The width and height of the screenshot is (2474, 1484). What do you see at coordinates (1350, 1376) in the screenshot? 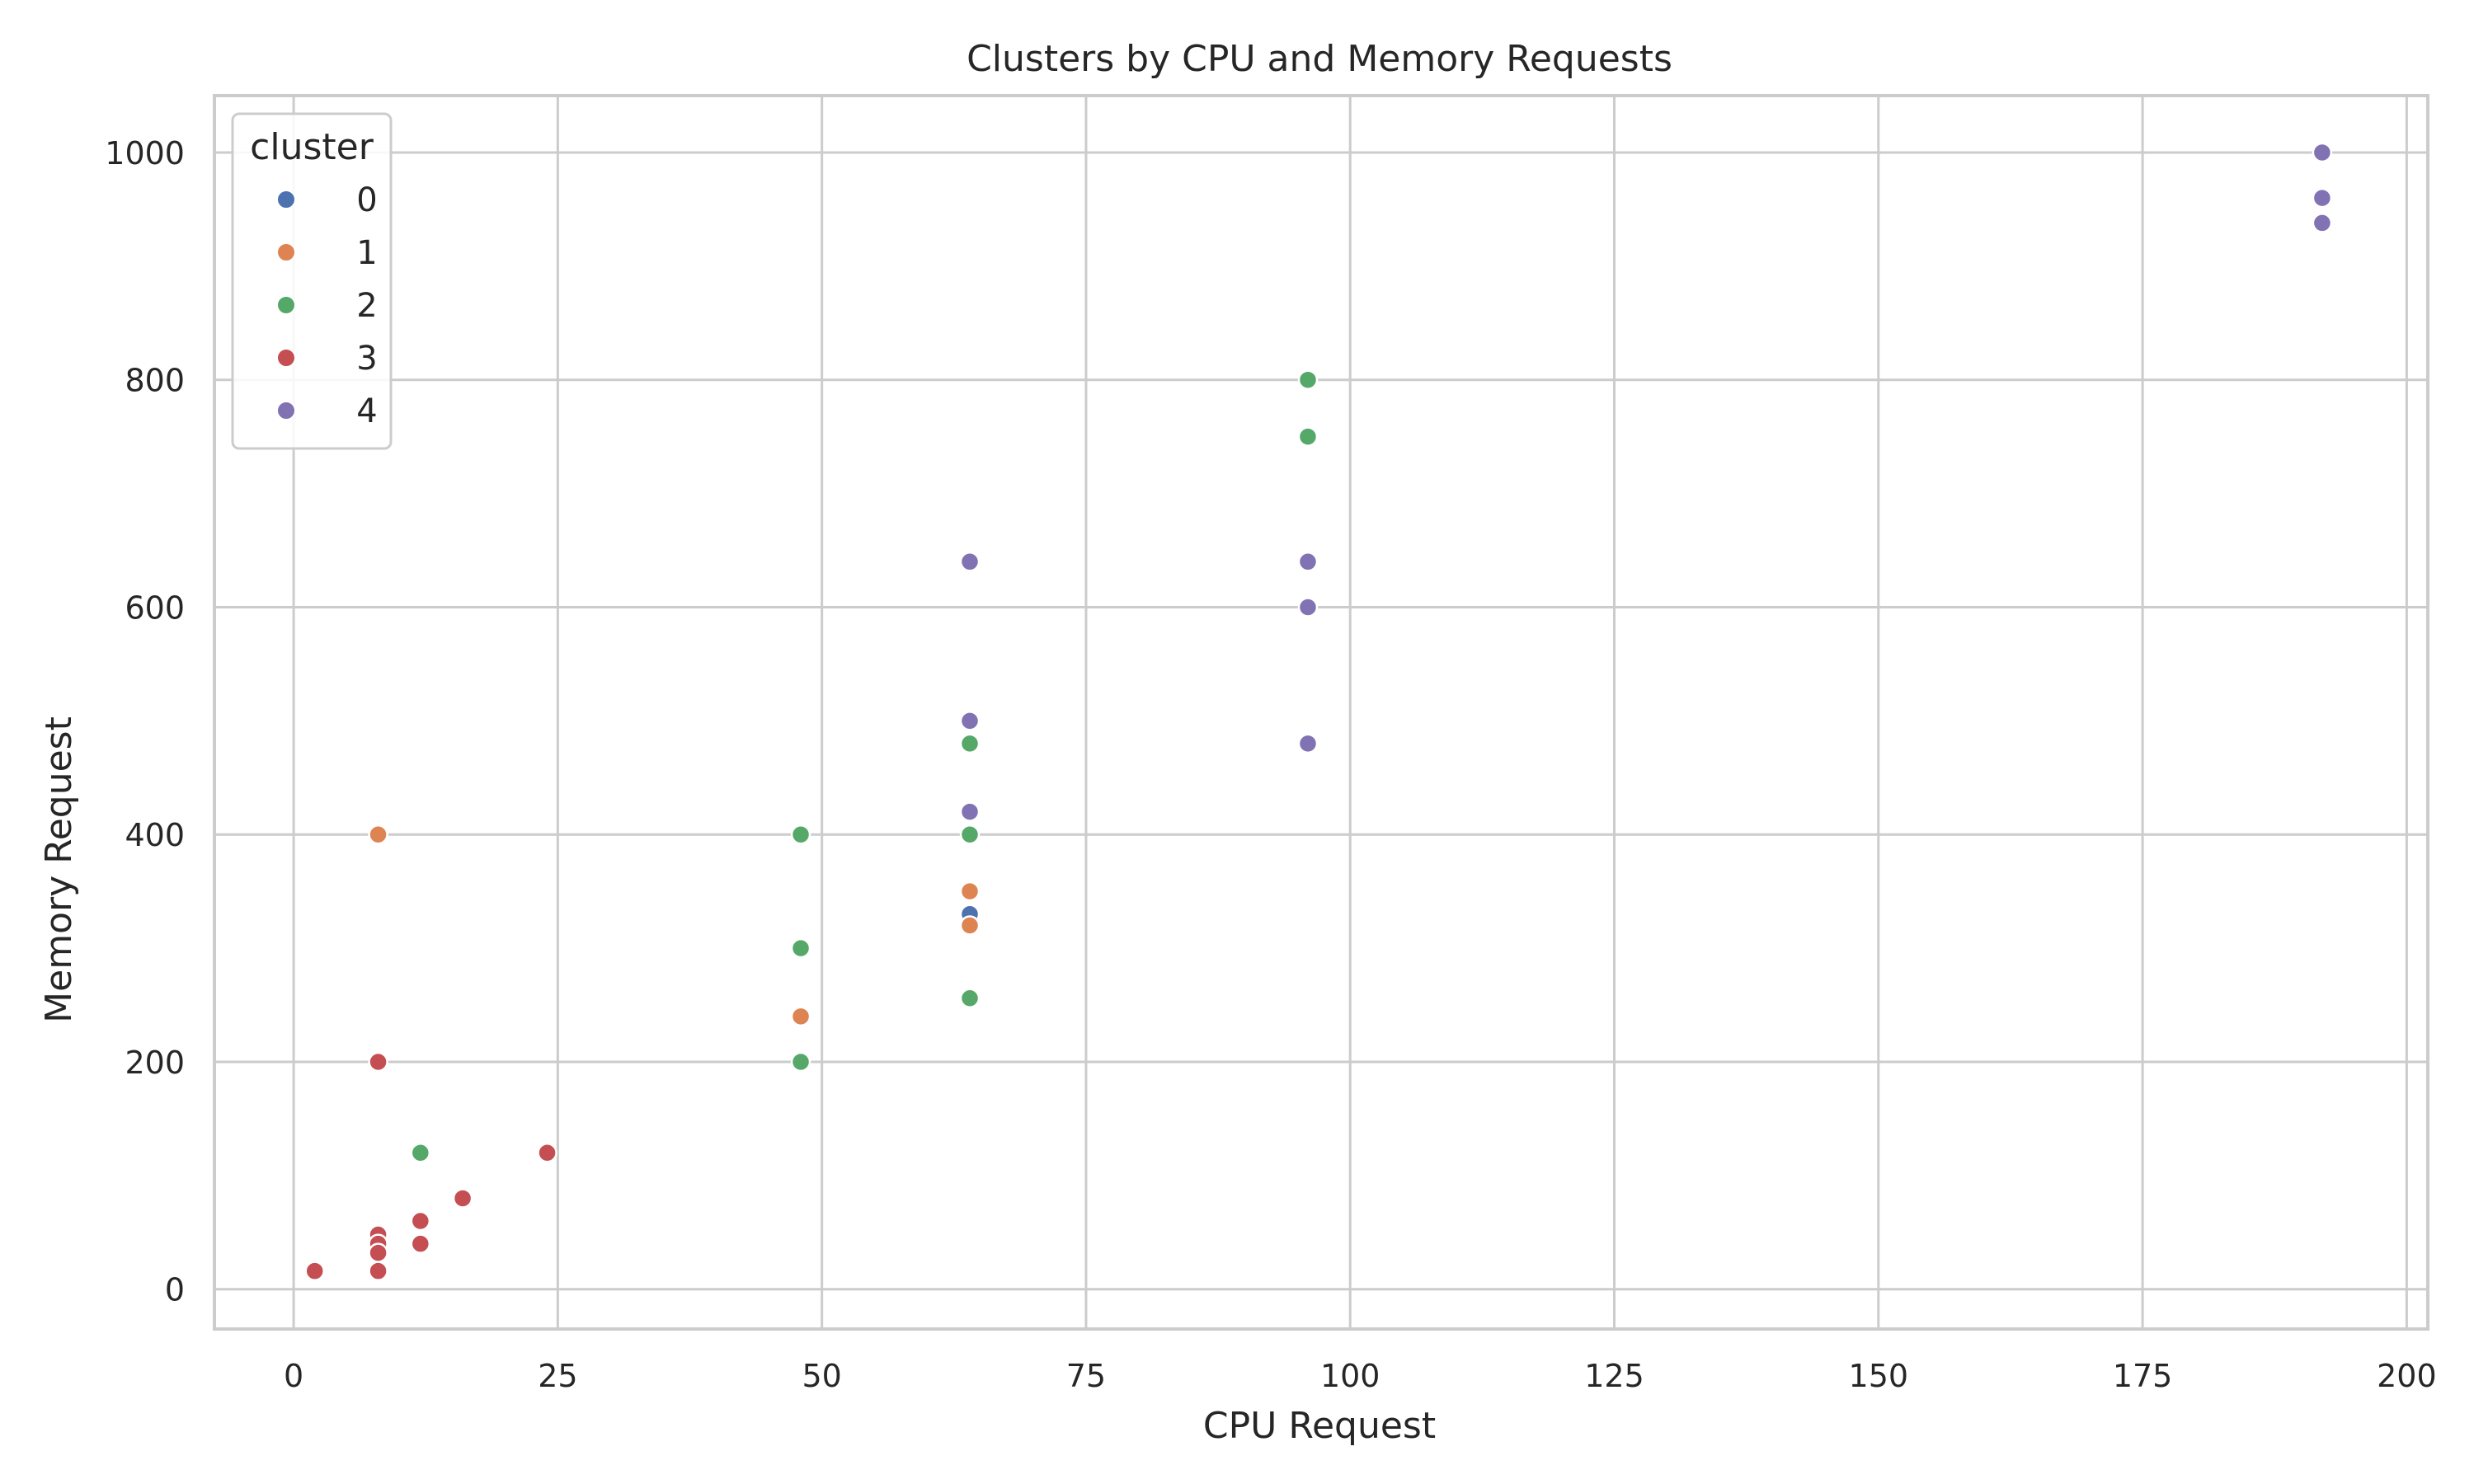
I see `x-tick-label: 100` at bounding box center [1350, 1376].